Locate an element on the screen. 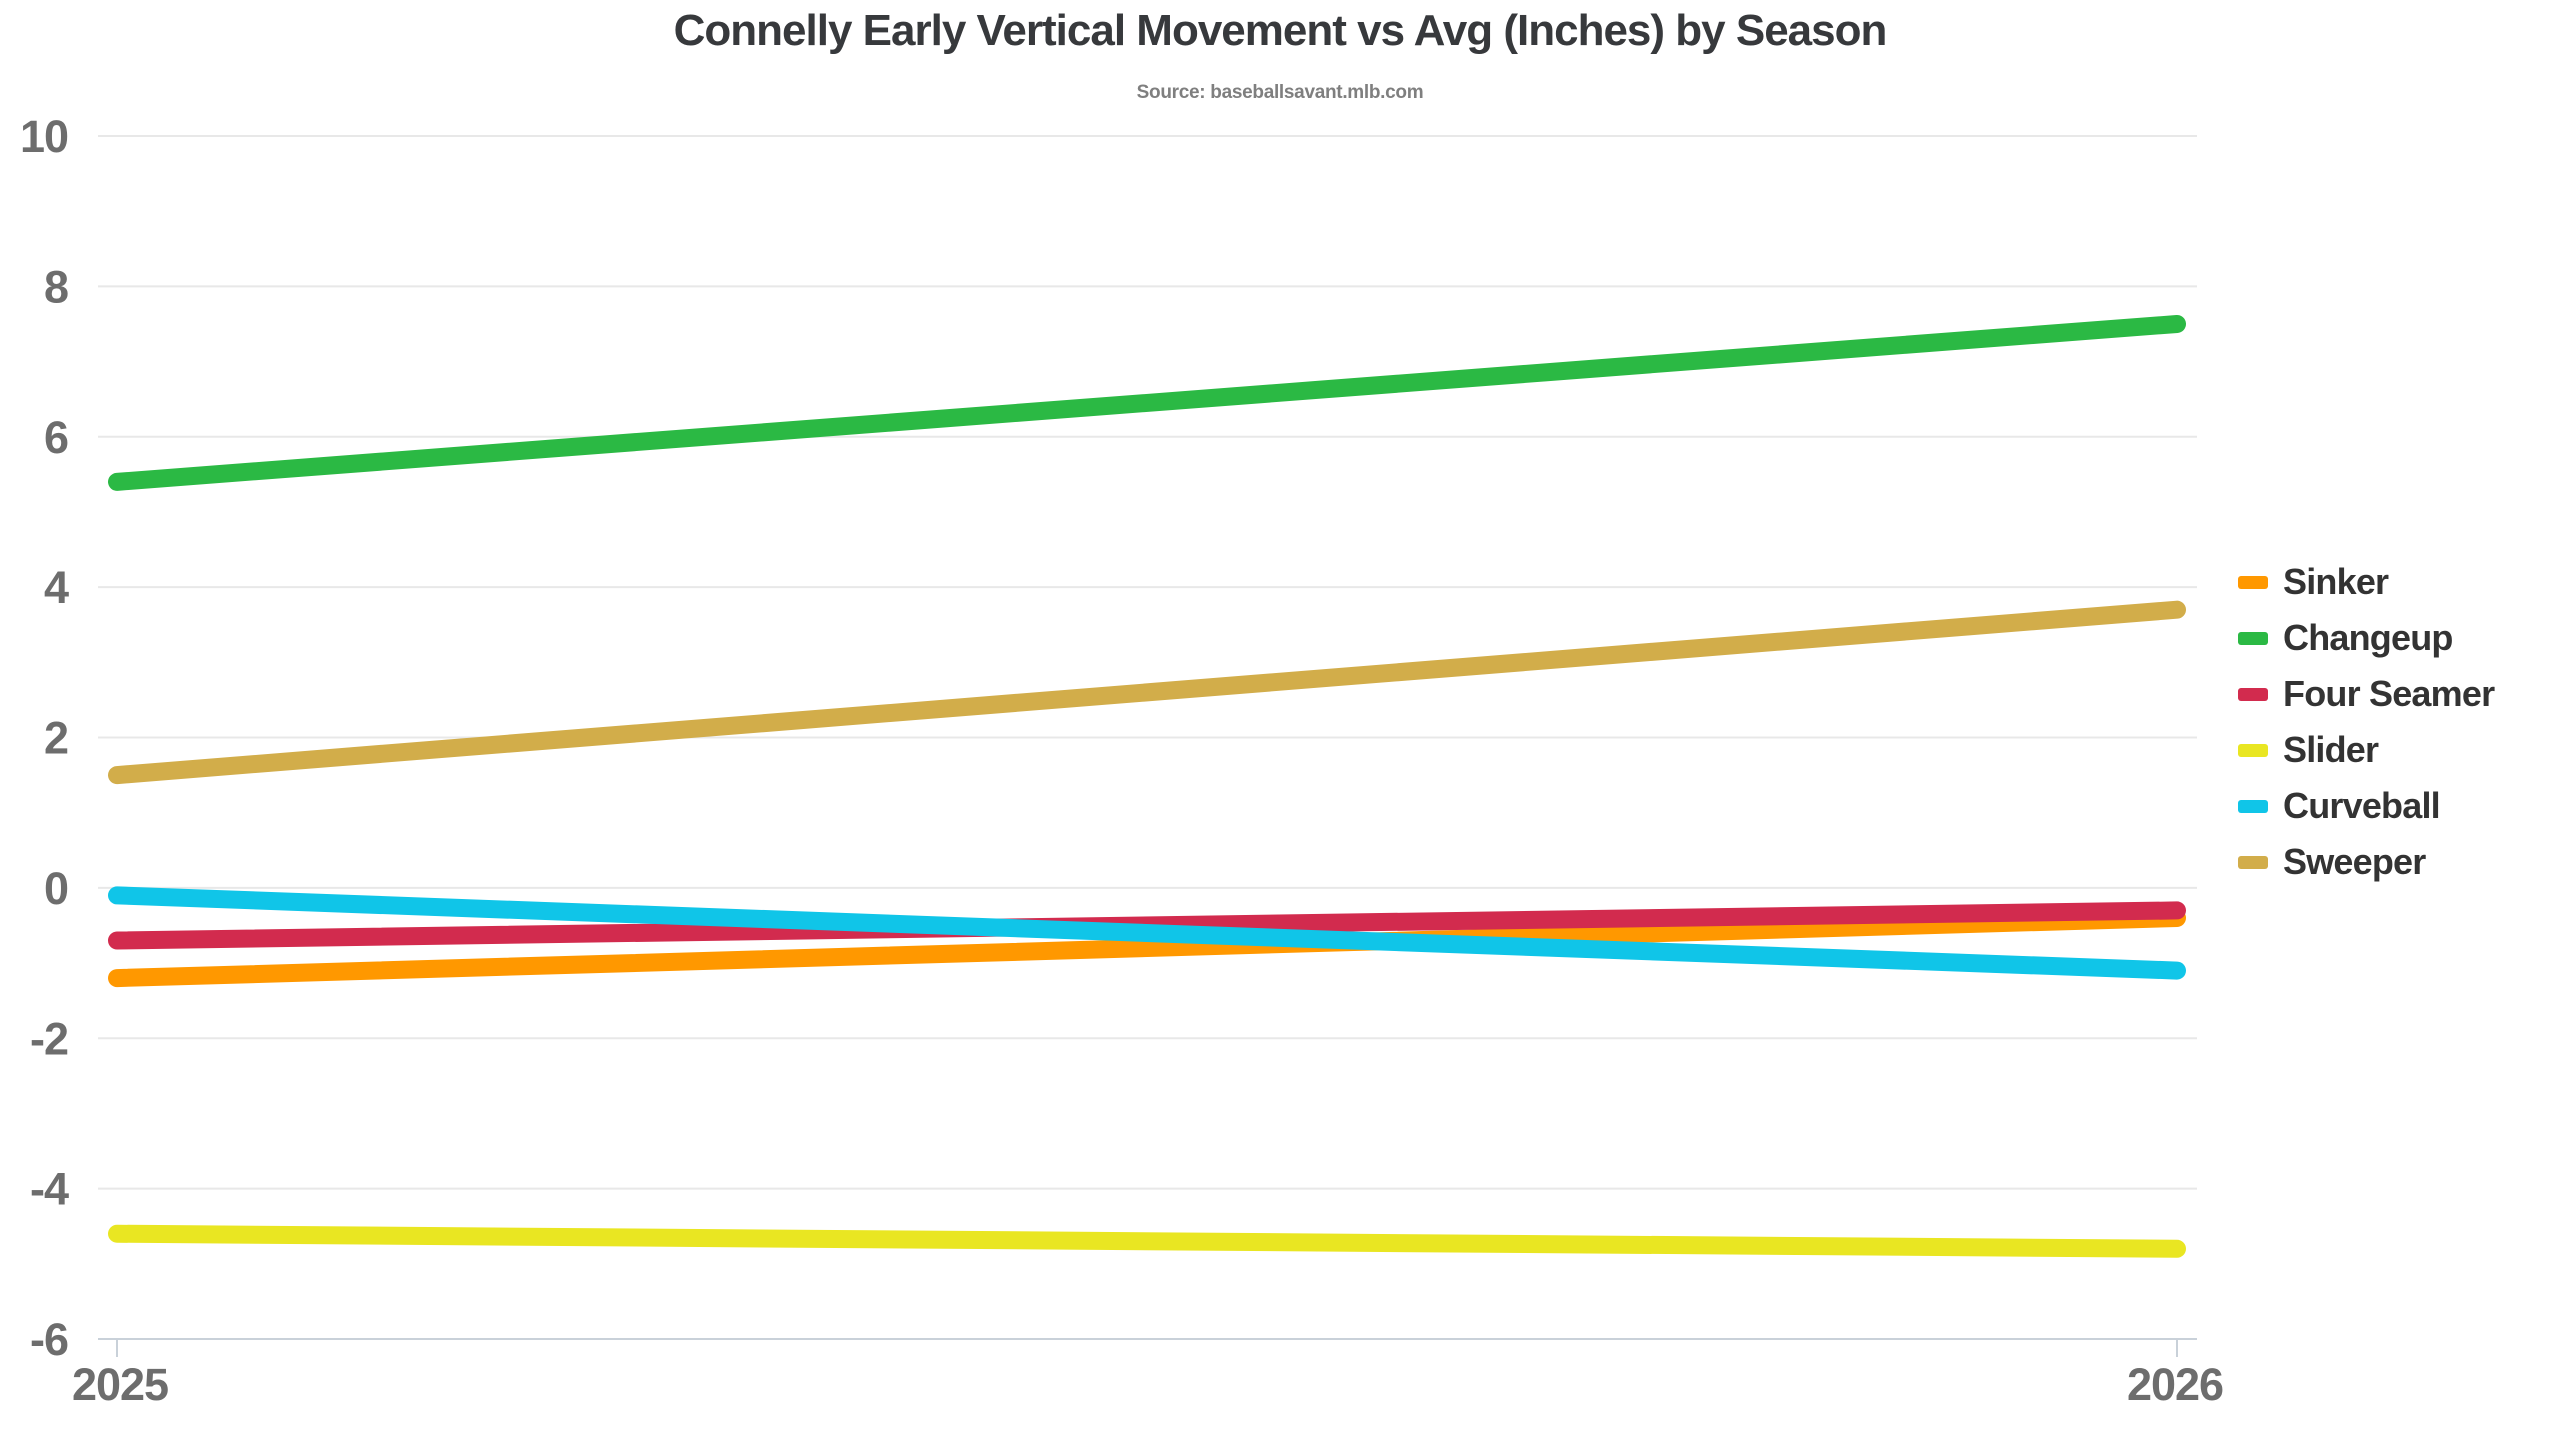 This screenshot has height=1440, width=2560. y-tick-label: -6 is located at coordinates (49, 1339).